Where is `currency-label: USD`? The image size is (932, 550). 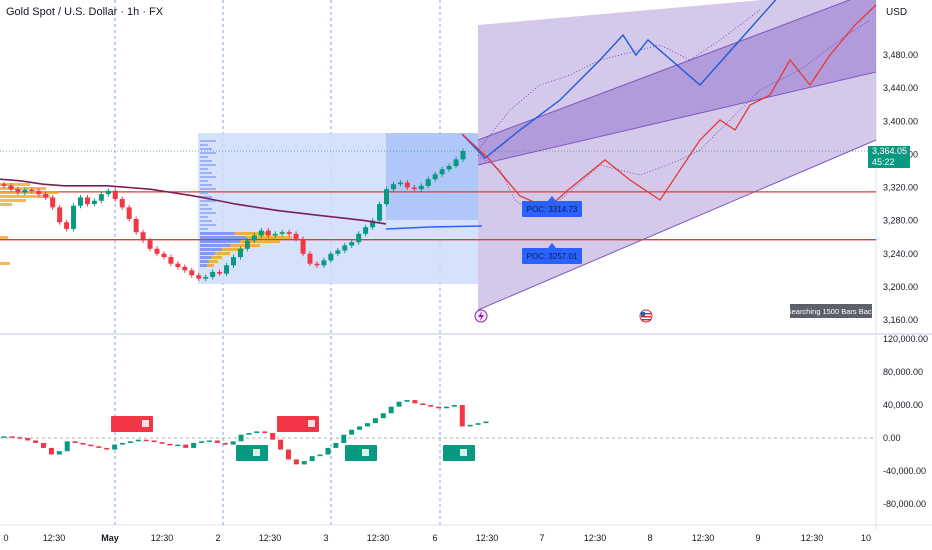 currency-label: USD is located at coordinates (897, 12).